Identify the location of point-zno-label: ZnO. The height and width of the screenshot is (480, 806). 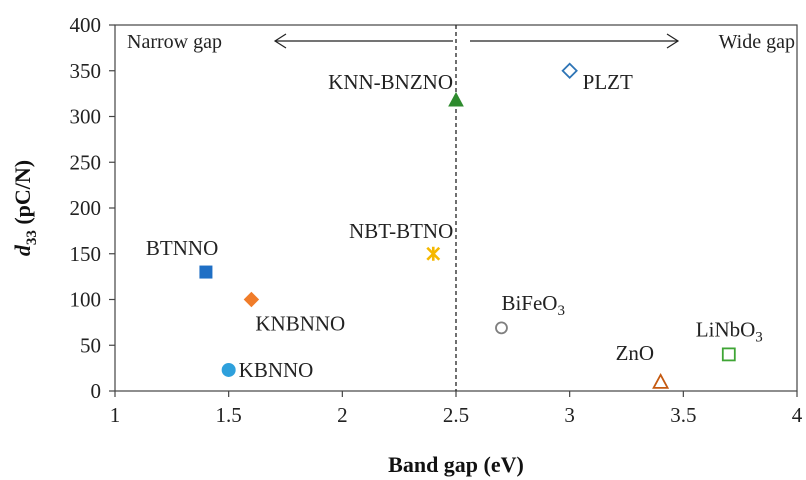
(635, 353).